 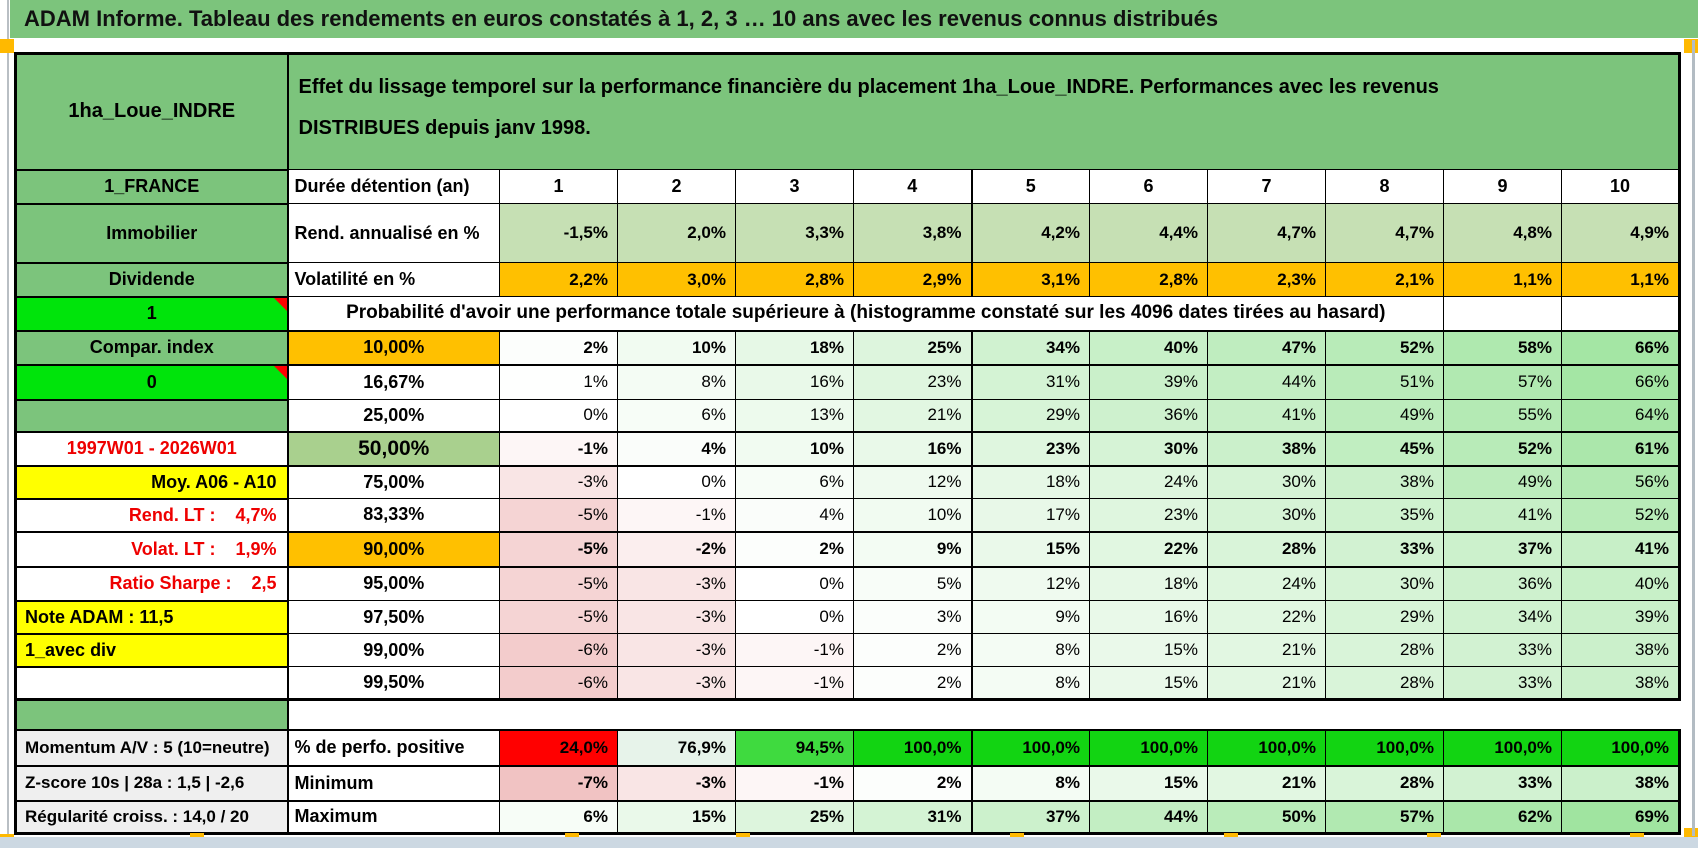 I want to click on year-column-10: 10, so click(x=1621, y=186).